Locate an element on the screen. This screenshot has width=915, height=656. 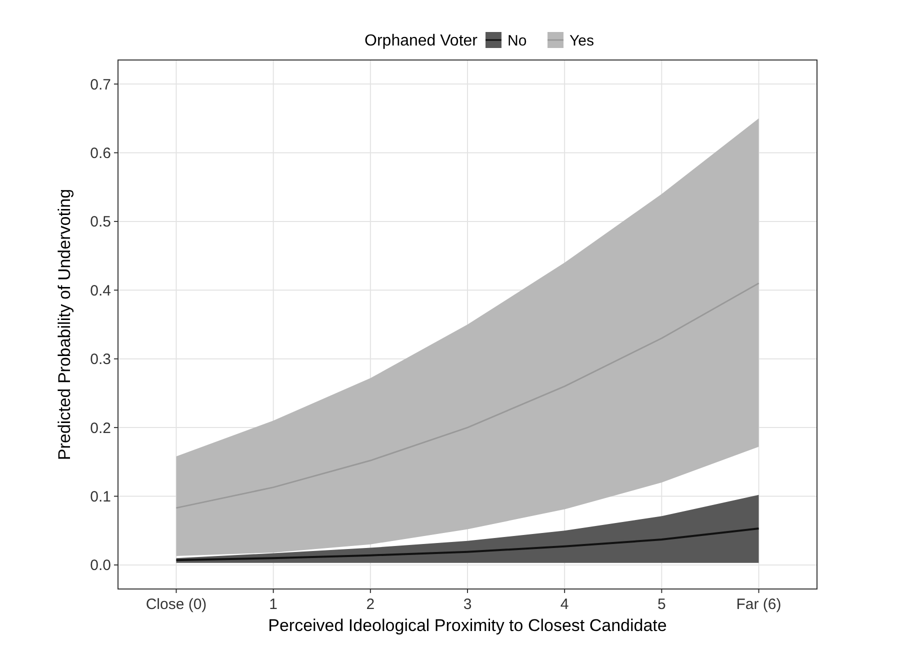
legend-label: Yes is located at coordinates (582, 41).